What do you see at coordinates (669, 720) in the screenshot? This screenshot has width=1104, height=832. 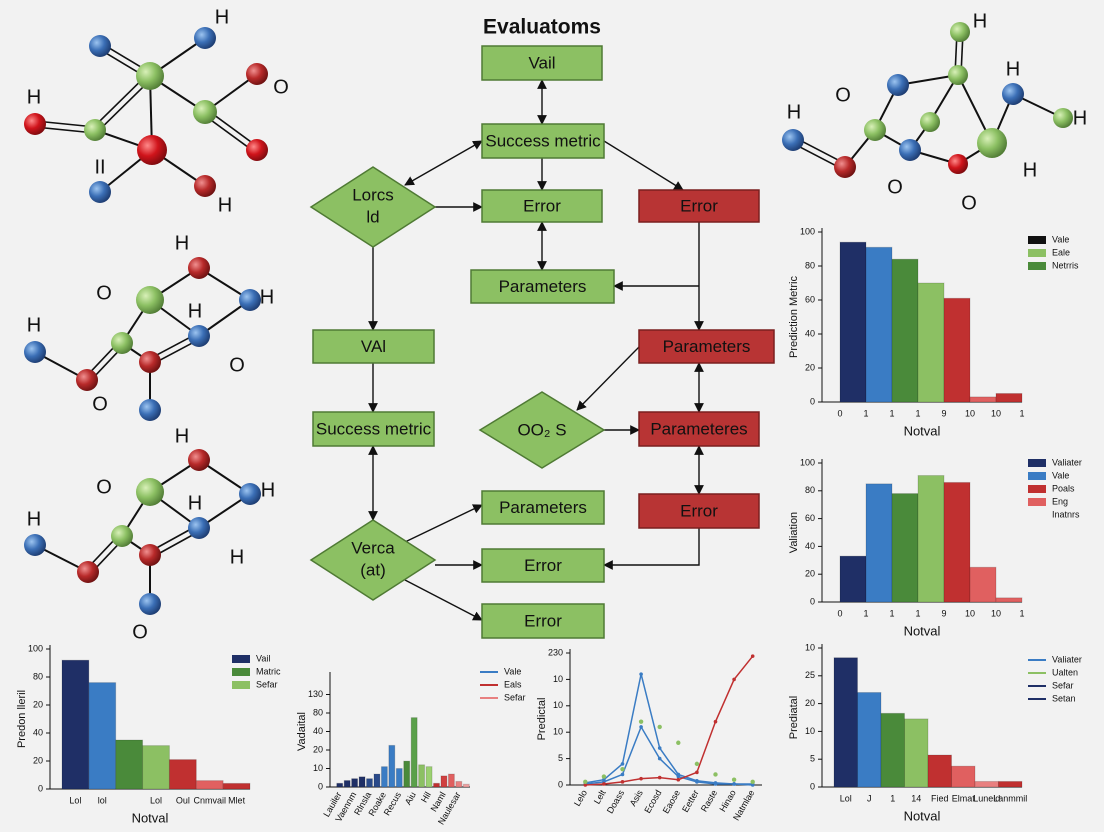 I see `data-line` at bounding box center [669, 720].